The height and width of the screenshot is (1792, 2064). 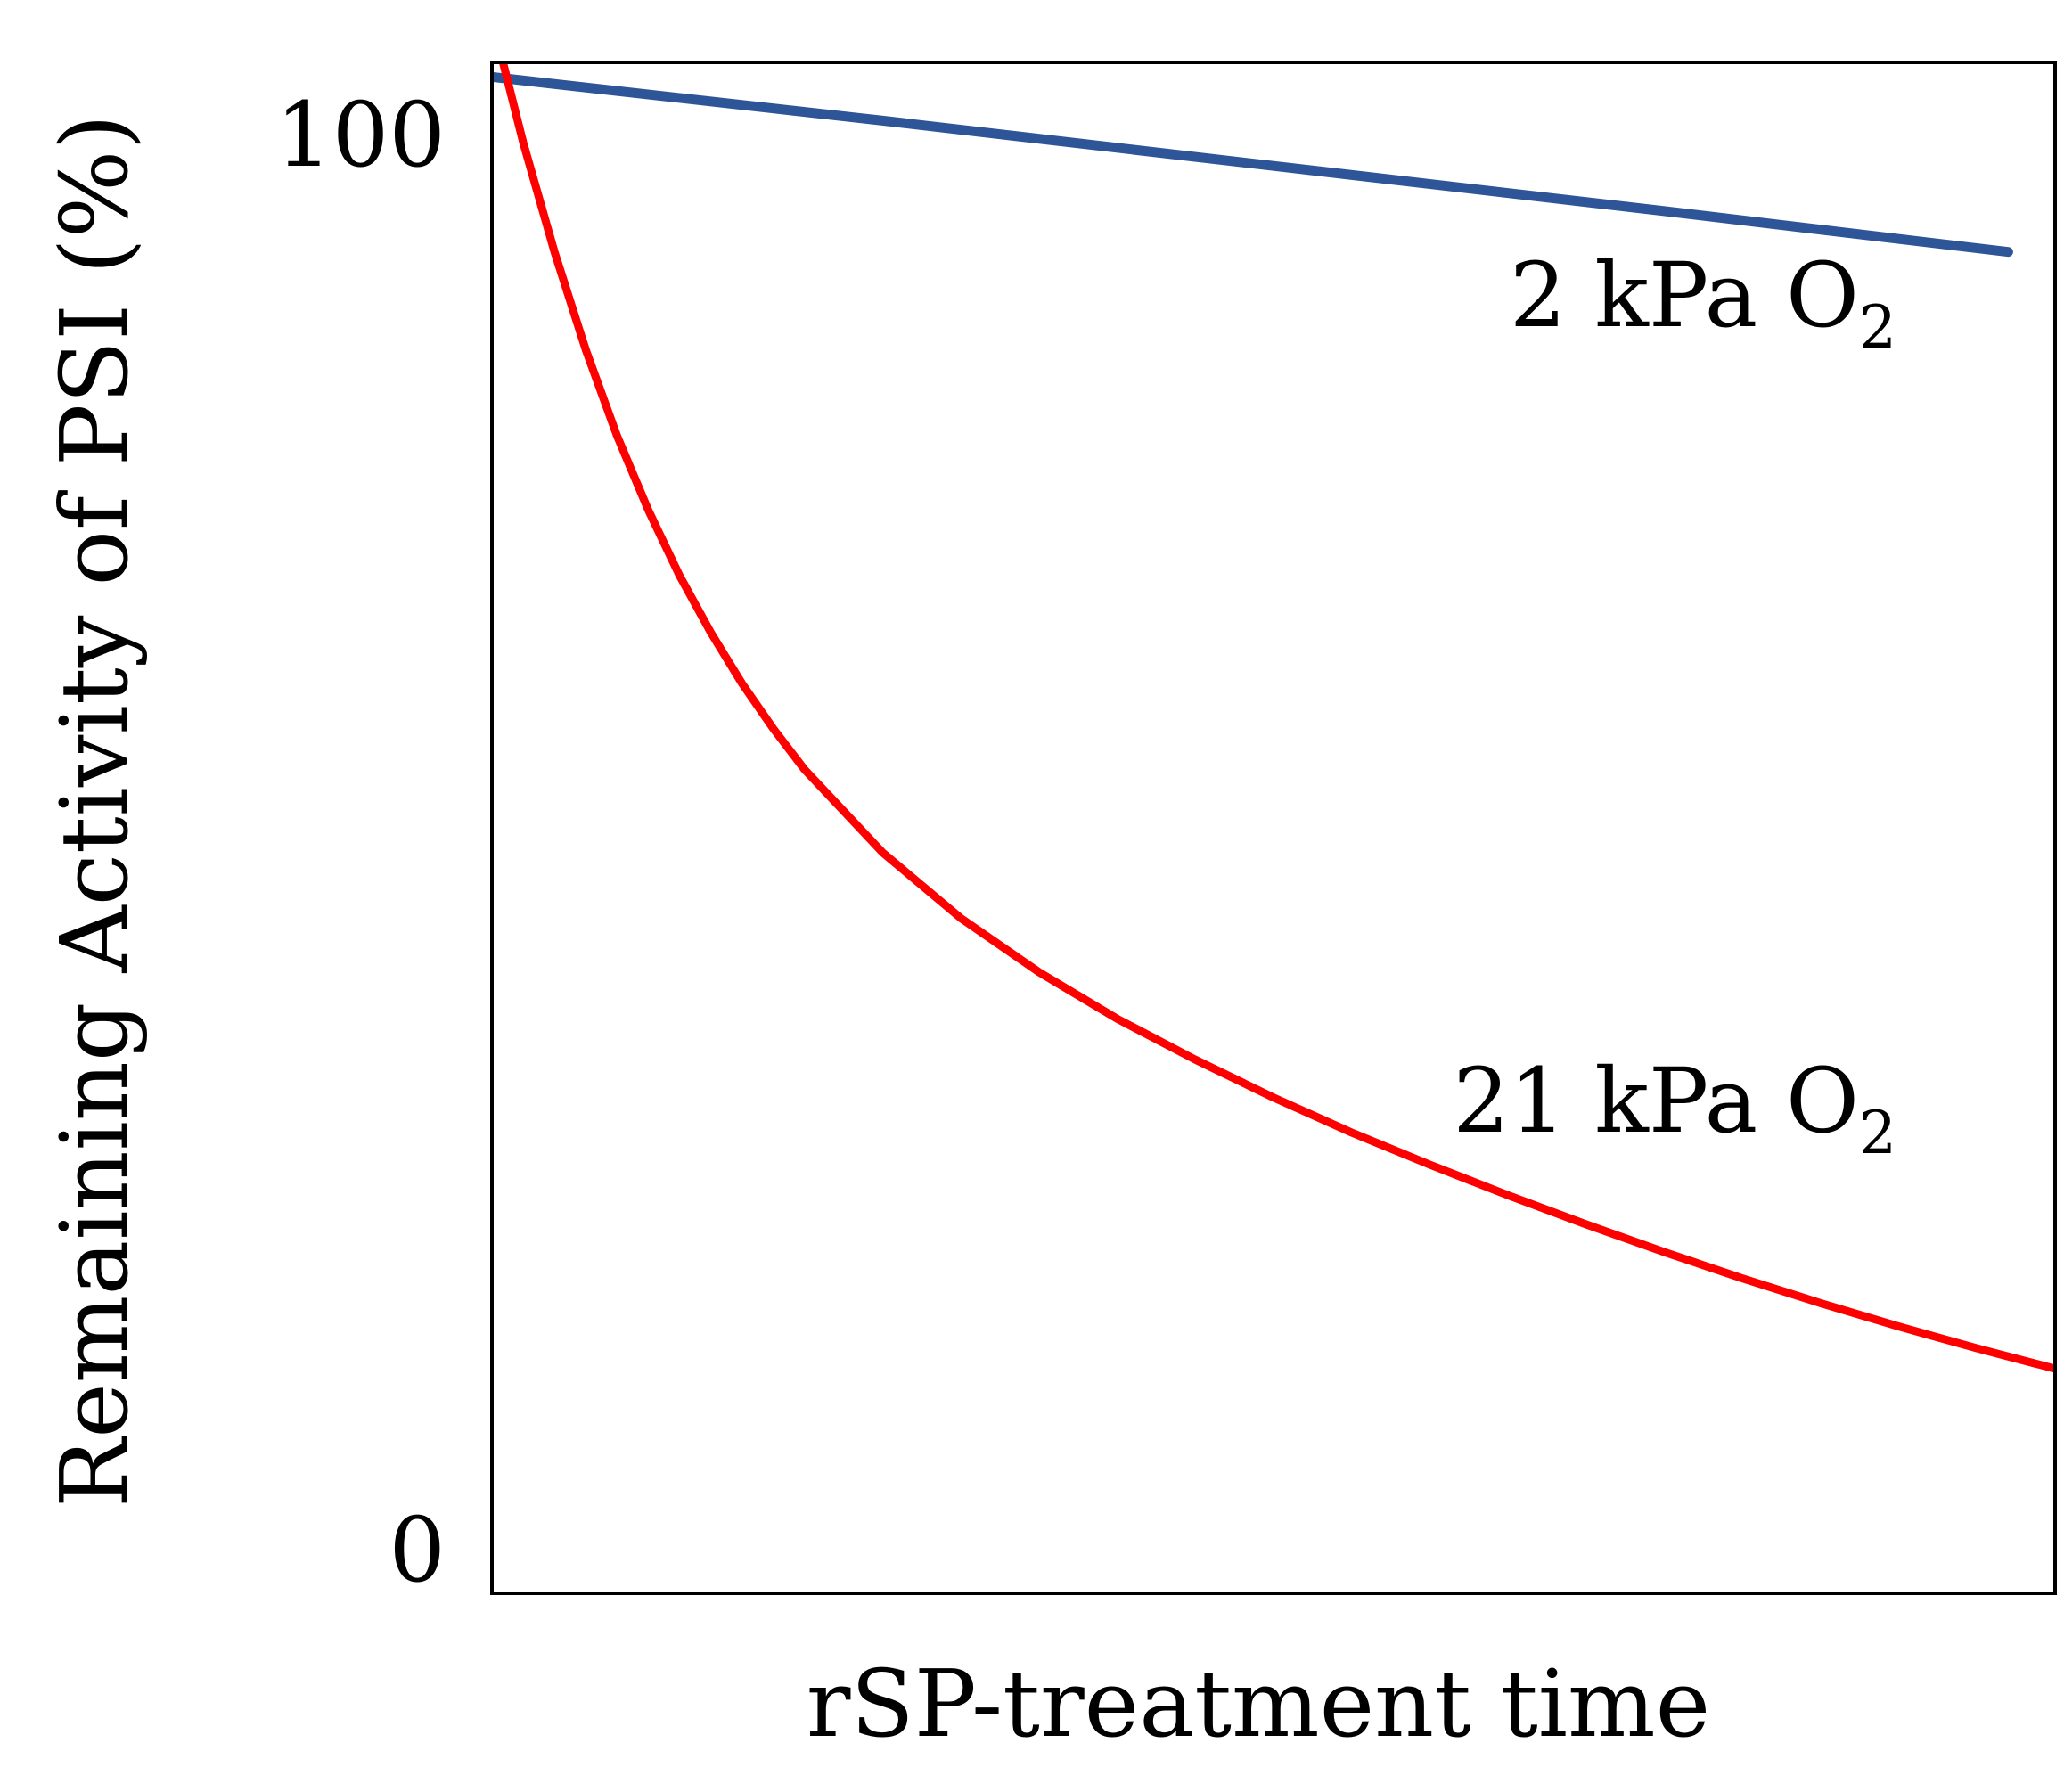 What do you see at coordinates (1656, 1101) in the screenshot?
I see `series-label-21kpa-main: 21 kPa O` at bounding box center [1656, 1101].